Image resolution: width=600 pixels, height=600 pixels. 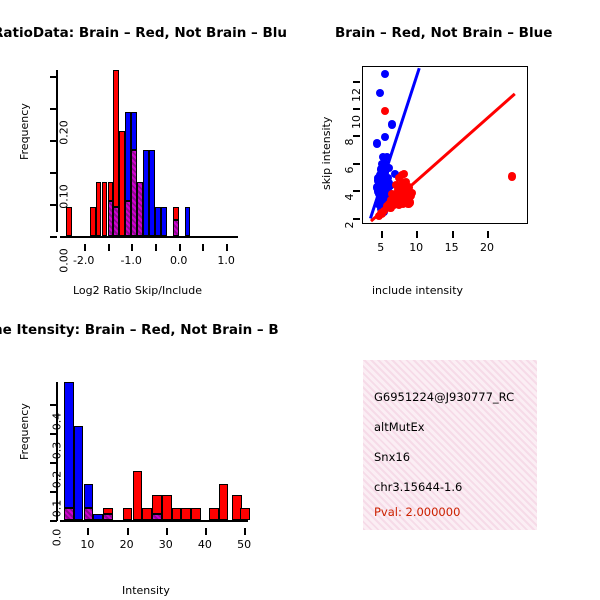 I want to click on ratio-histogram-y-axis, so click(x=57, y=151).